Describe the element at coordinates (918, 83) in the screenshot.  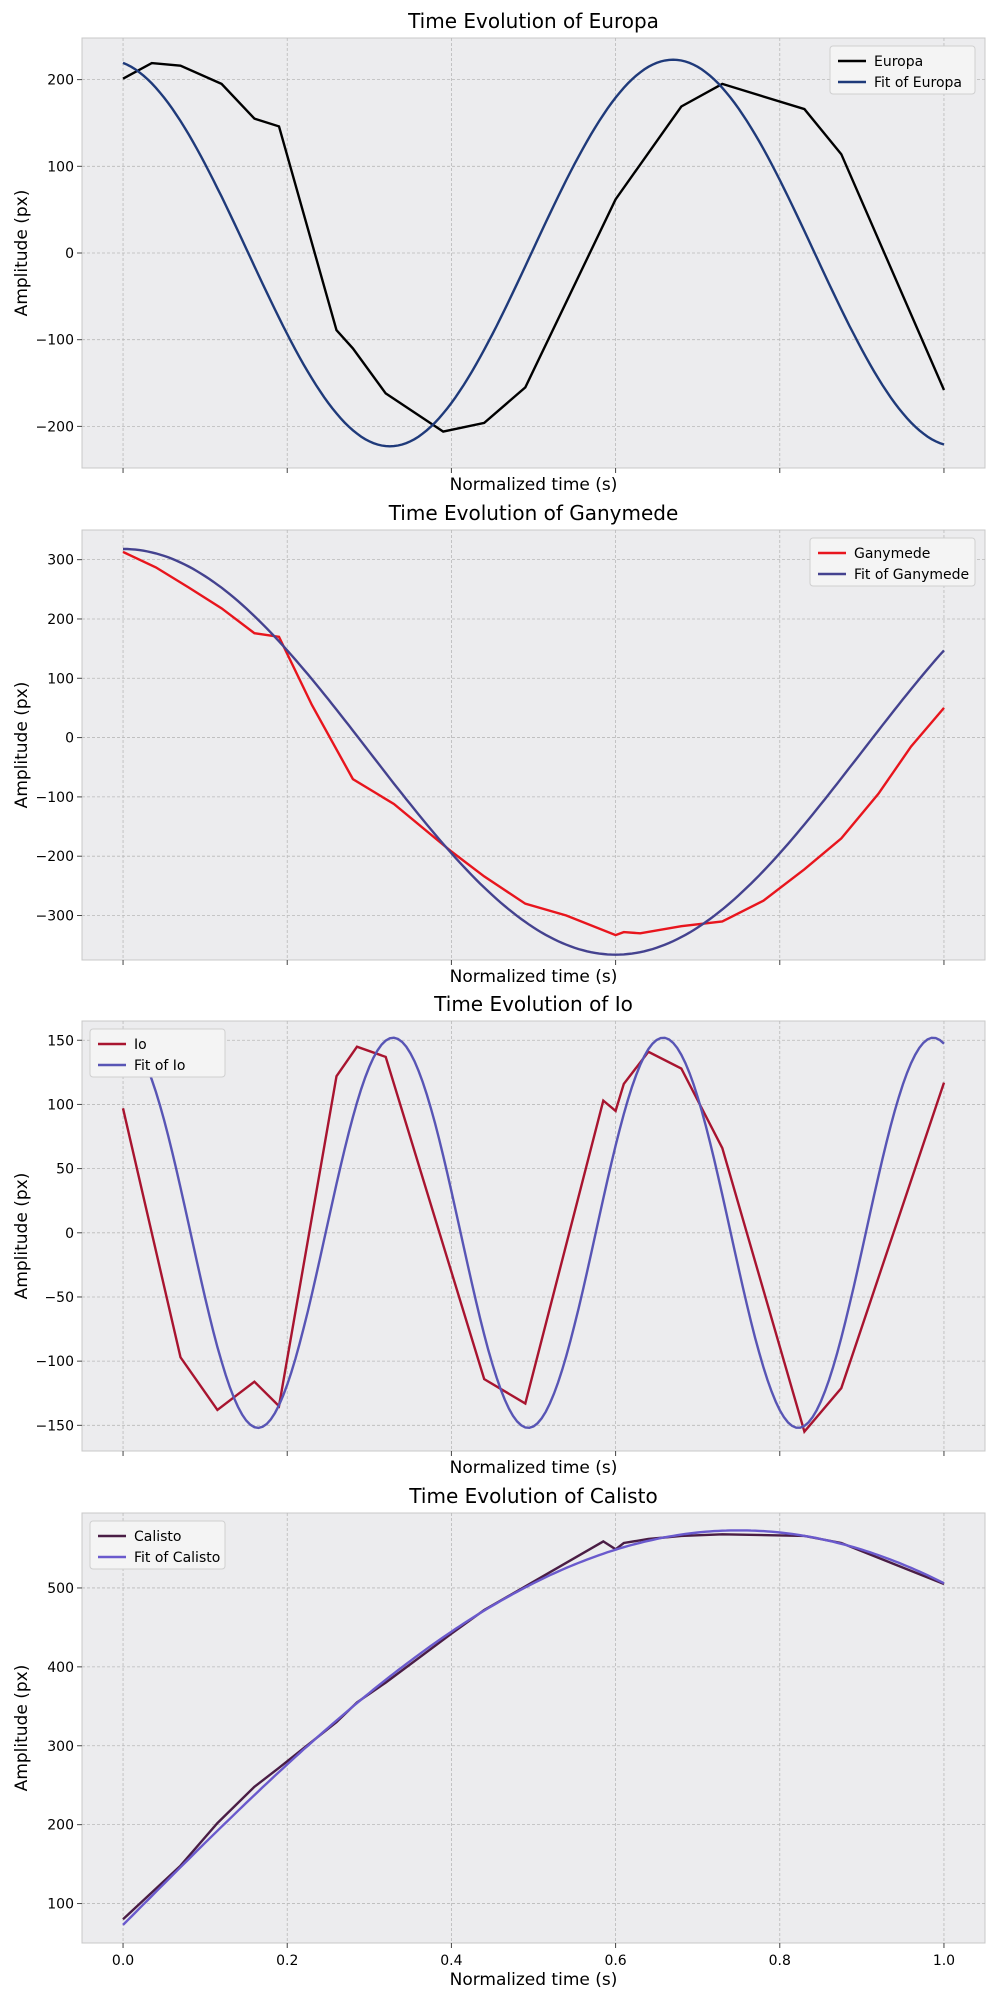
I see `legend-entry: Fit of Europa` at that location.